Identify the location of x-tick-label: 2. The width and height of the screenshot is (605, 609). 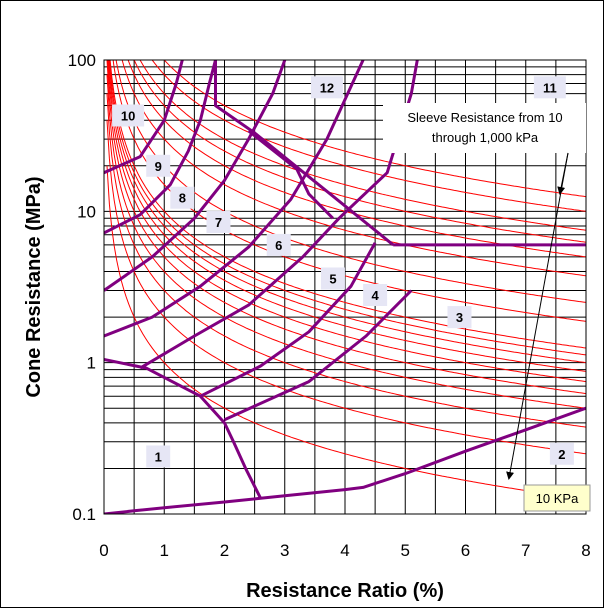
(224, 550).